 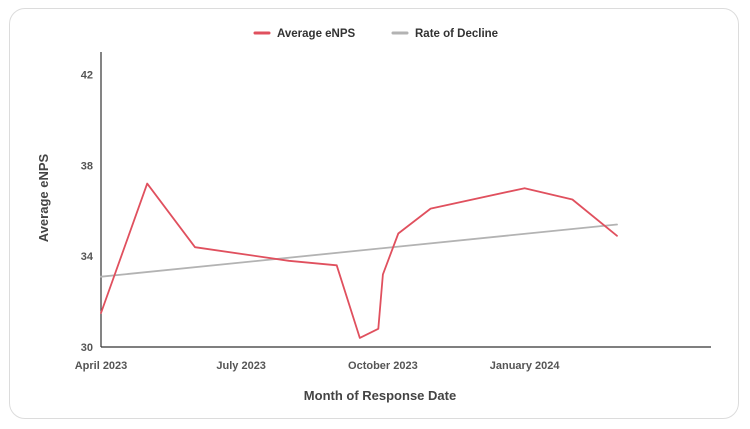 What do you see at coordinates (87, 166) in the screenshot?
I see `y-tick-label: 38` at bounding box center [87, 166].